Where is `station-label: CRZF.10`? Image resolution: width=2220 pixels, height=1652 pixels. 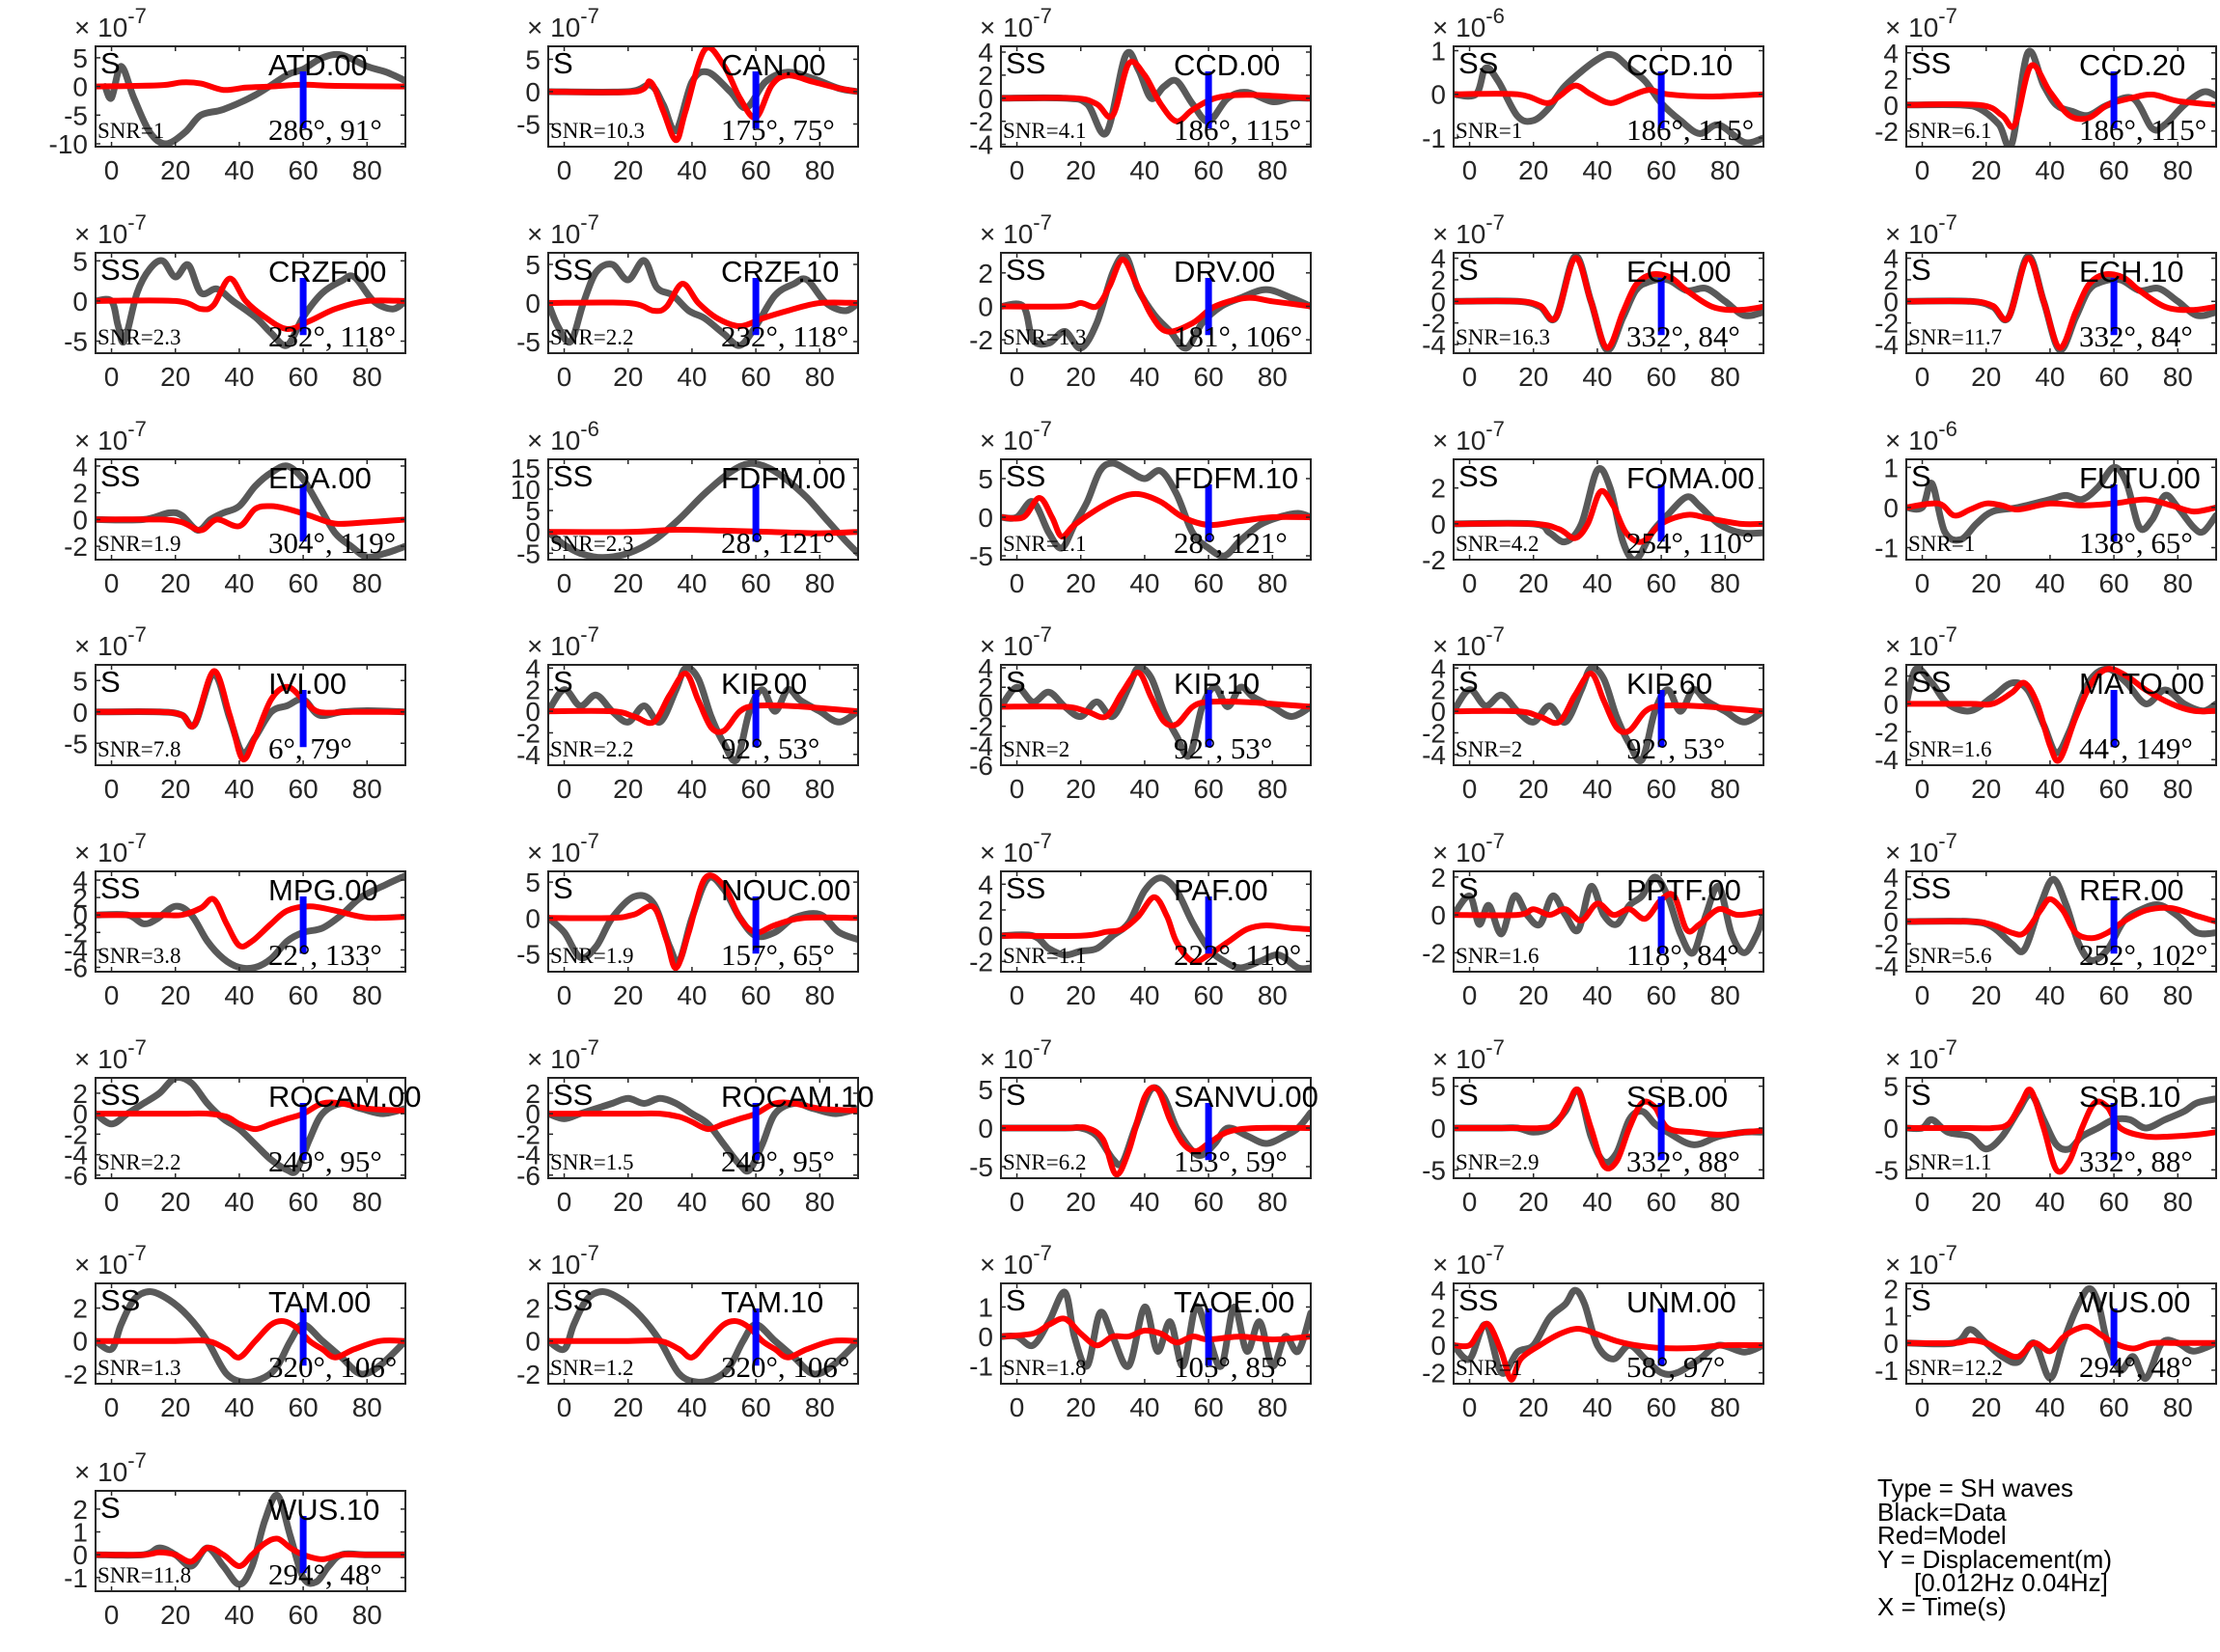
station-label: CRZF.10 is located at coordinates (780, 272).